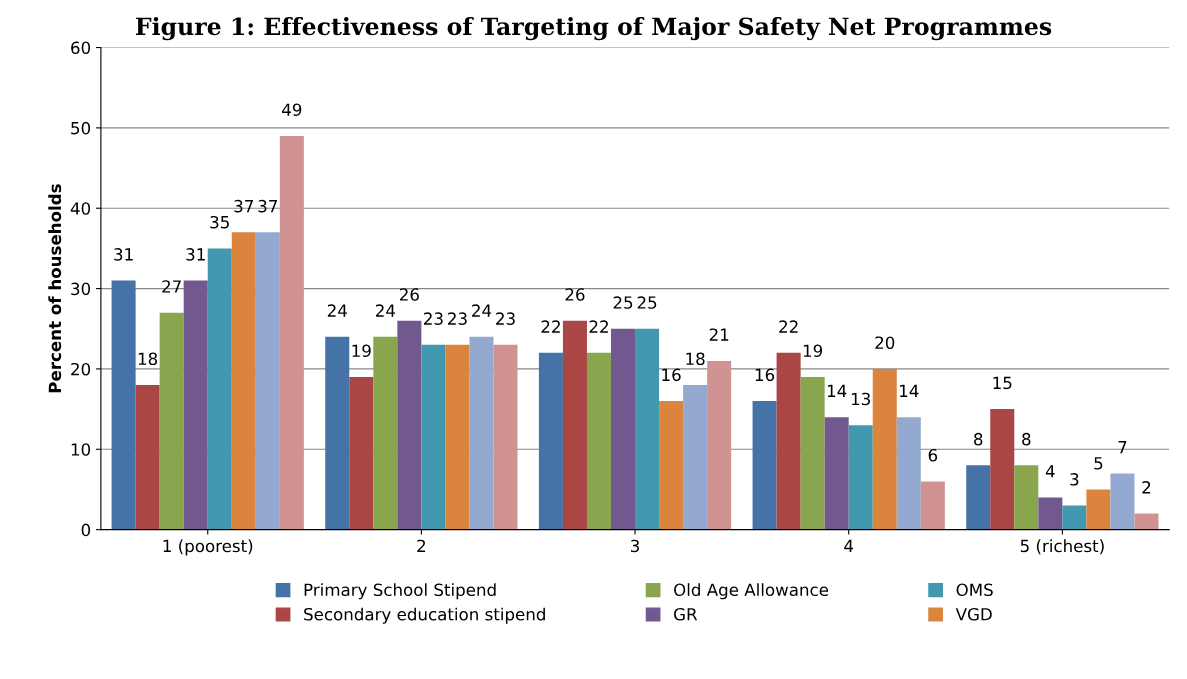 Image resolution: width=1187 pixels, height=679 pixels. Describe the element at coordinates (593, 28) in the screenshot. I see `chart-title: Figure 1: Effectiveness of Targeting of Major Safety Net Programmes` at that location.